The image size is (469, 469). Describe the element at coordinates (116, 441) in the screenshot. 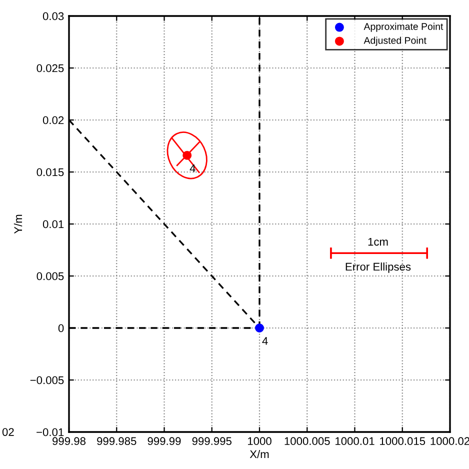

I see `x-tick-label: 999.985` at that location.